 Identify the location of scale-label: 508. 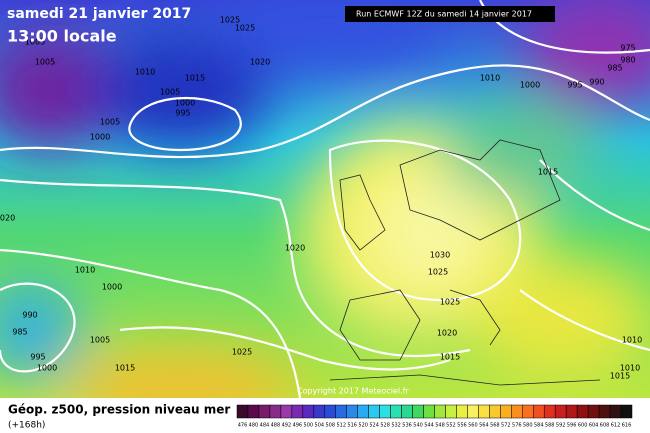
(330, 426).